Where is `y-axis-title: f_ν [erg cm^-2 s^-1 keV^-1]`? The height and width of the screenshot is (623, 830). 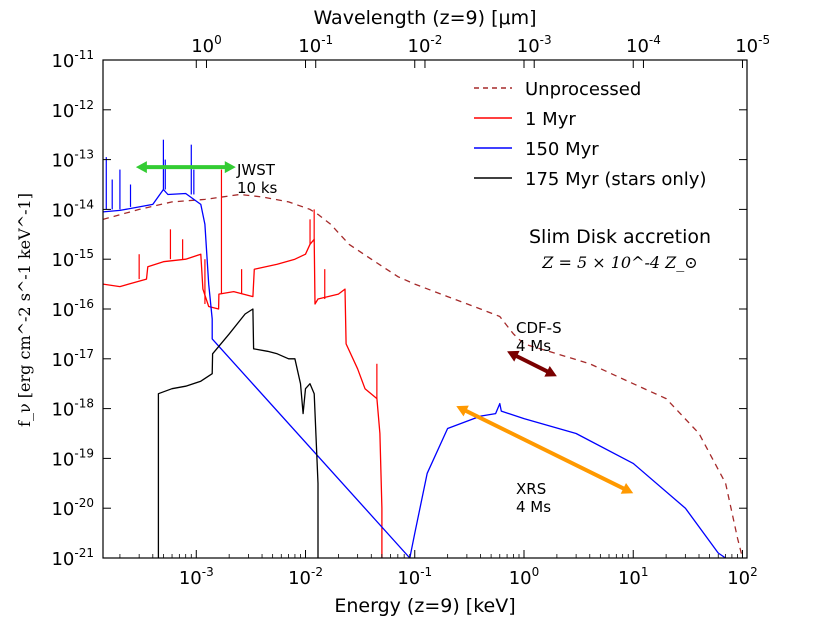 y-axis-title: f_ν [erg cm^-2 s^-1 keV^-1] is located at coordinates (24, 310).